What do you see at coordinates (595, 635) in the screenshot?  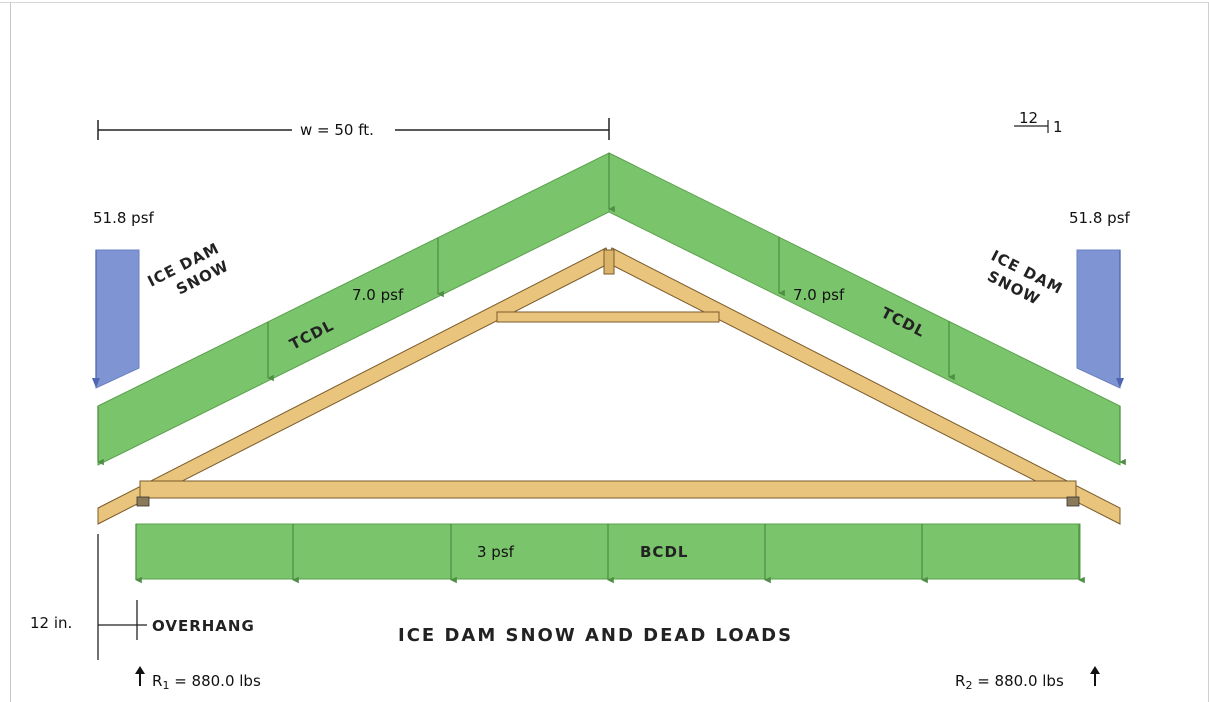 I see `diagram-title: ICE DAM SNOW AND DEAD LOADS` at bounding box center [595, 635].